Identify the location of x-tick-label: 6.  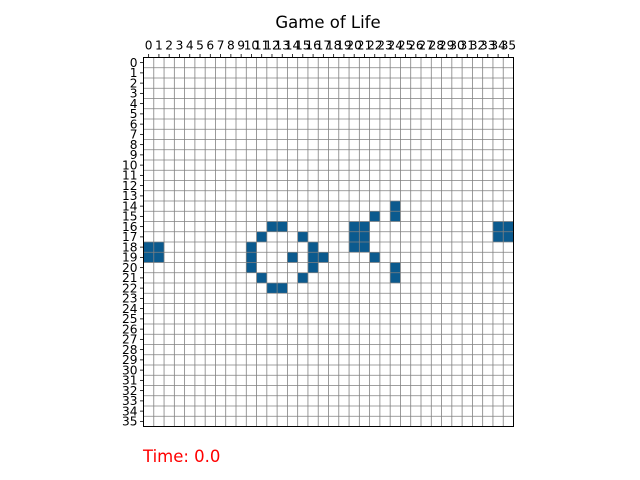
(210, 46).